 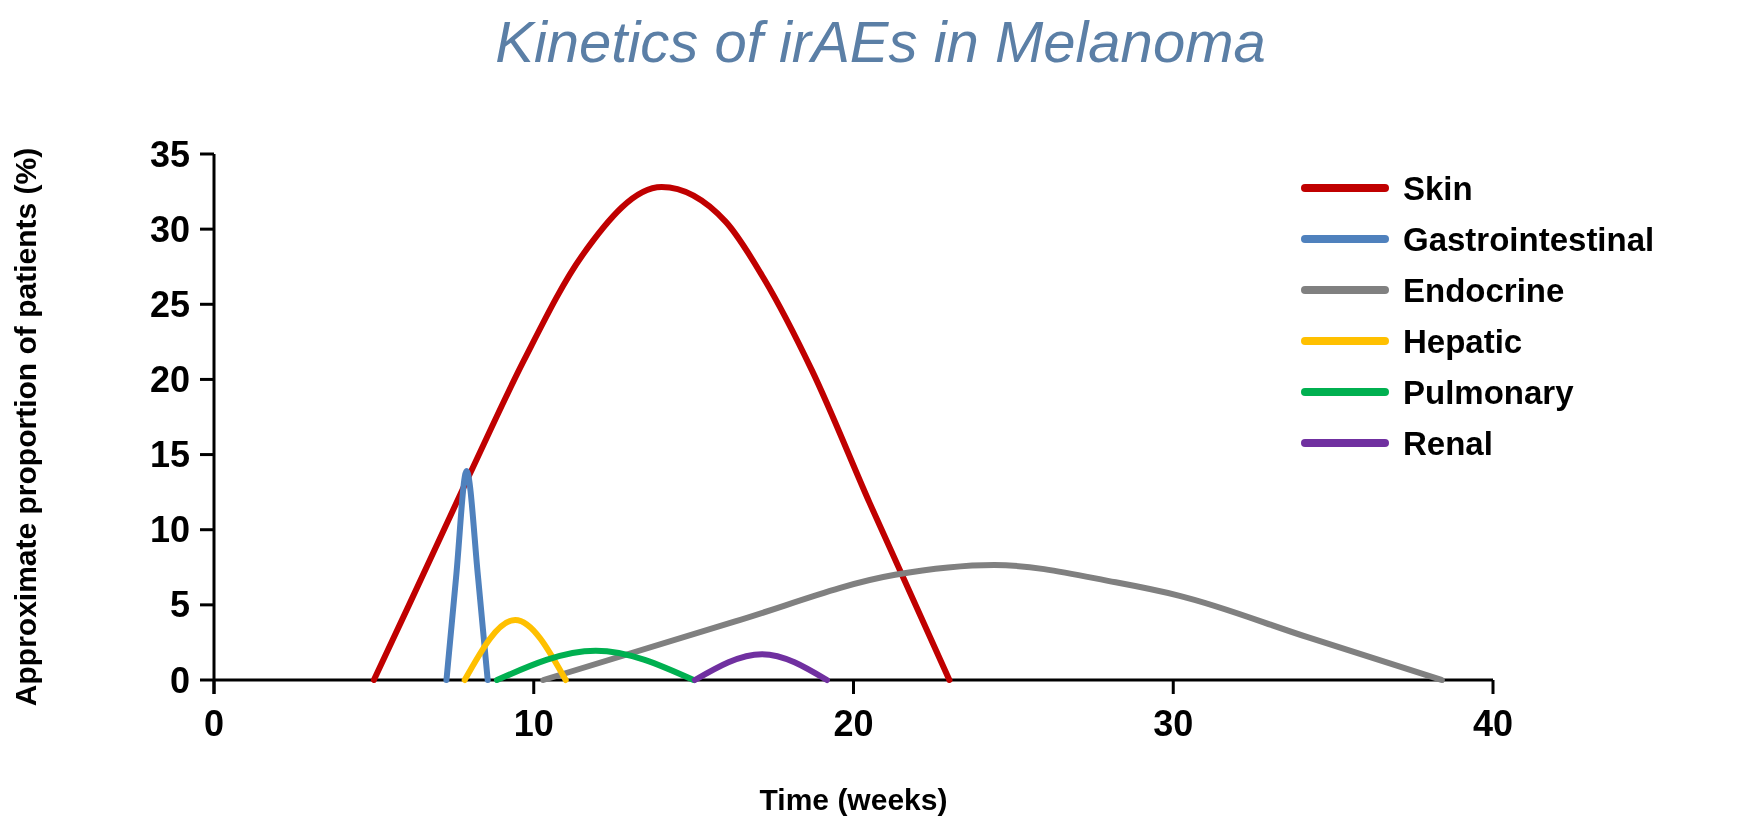 I want to click on x-tick-label: 10, so click(x=533, y=723).